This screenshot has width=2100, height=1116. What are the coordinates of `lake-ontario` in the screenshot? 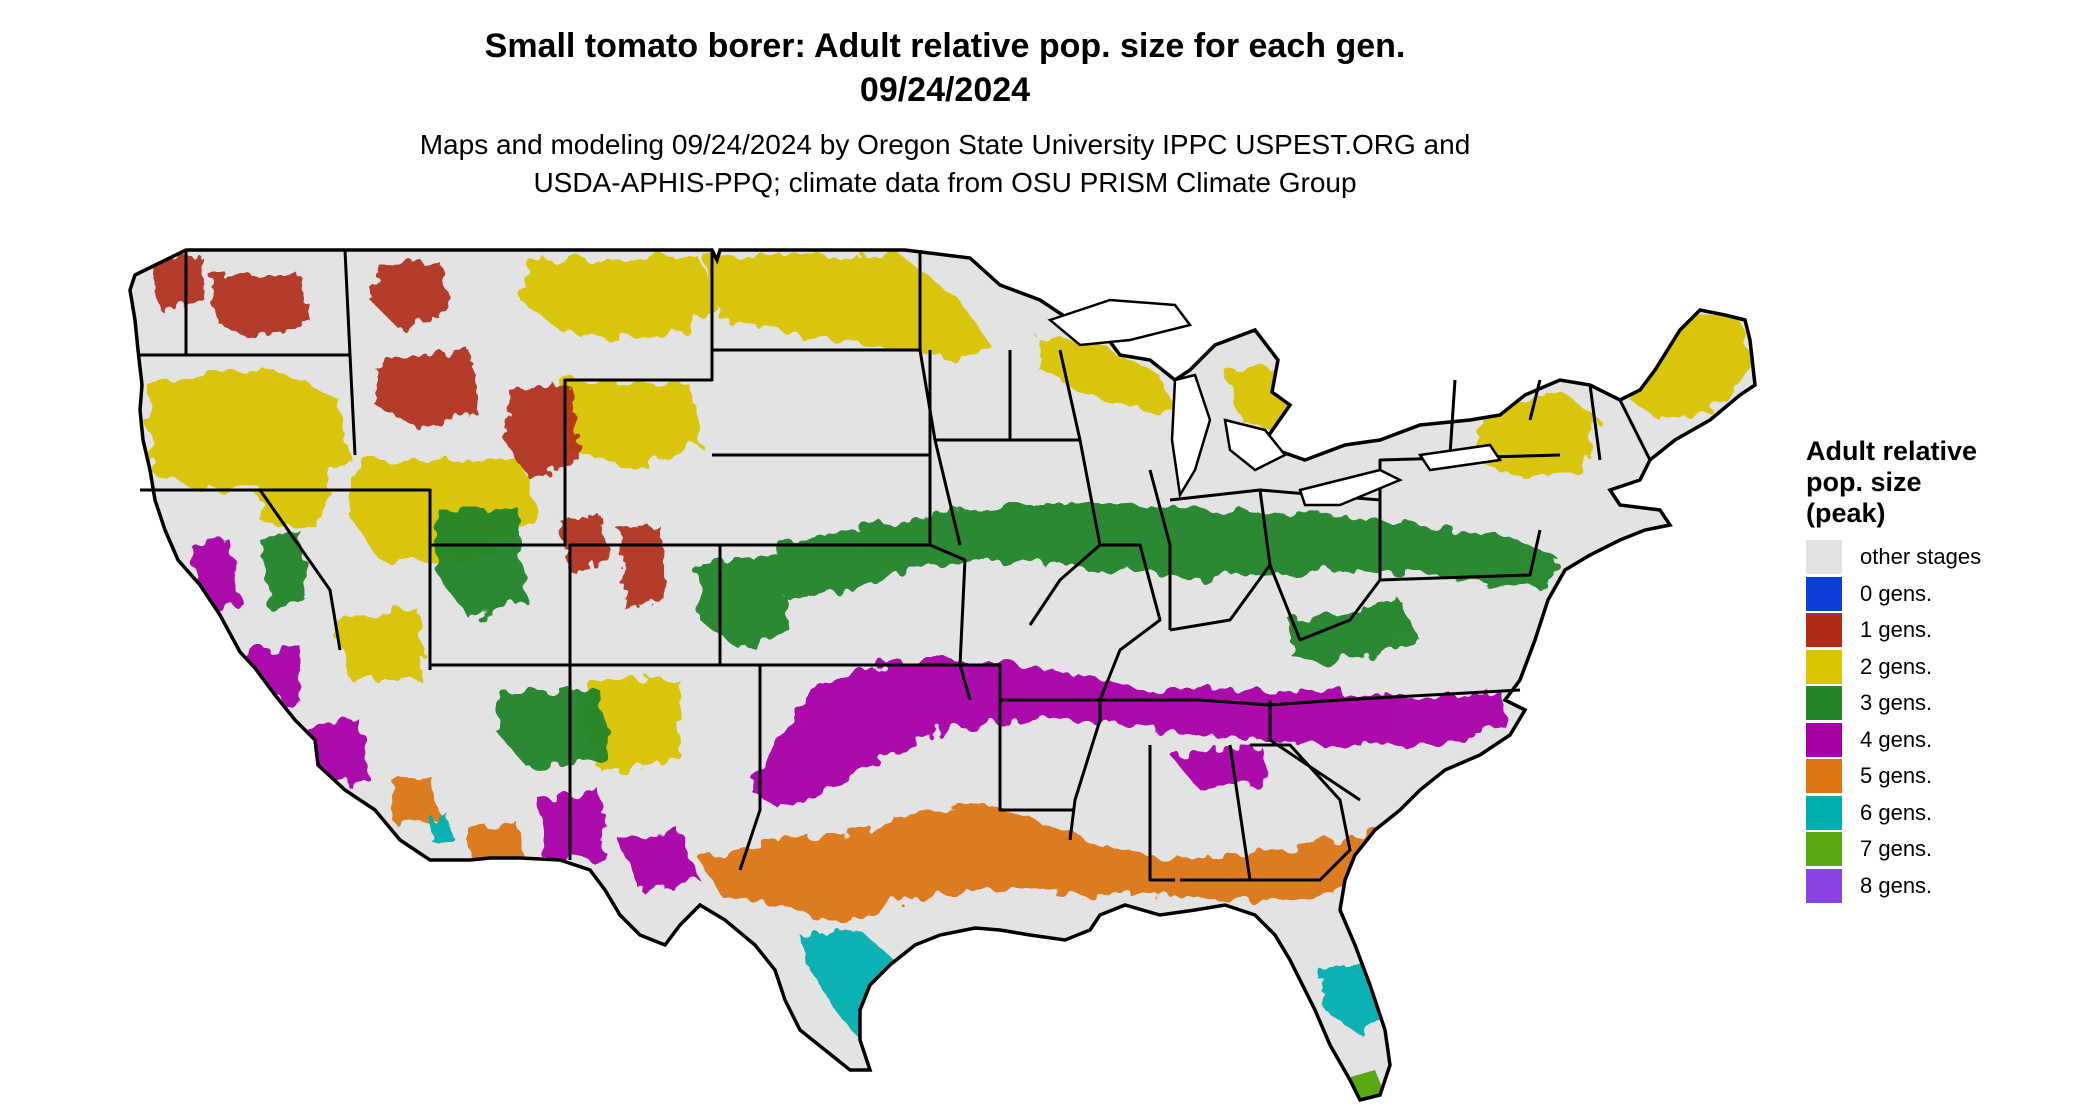 It's located at (1460, 457).